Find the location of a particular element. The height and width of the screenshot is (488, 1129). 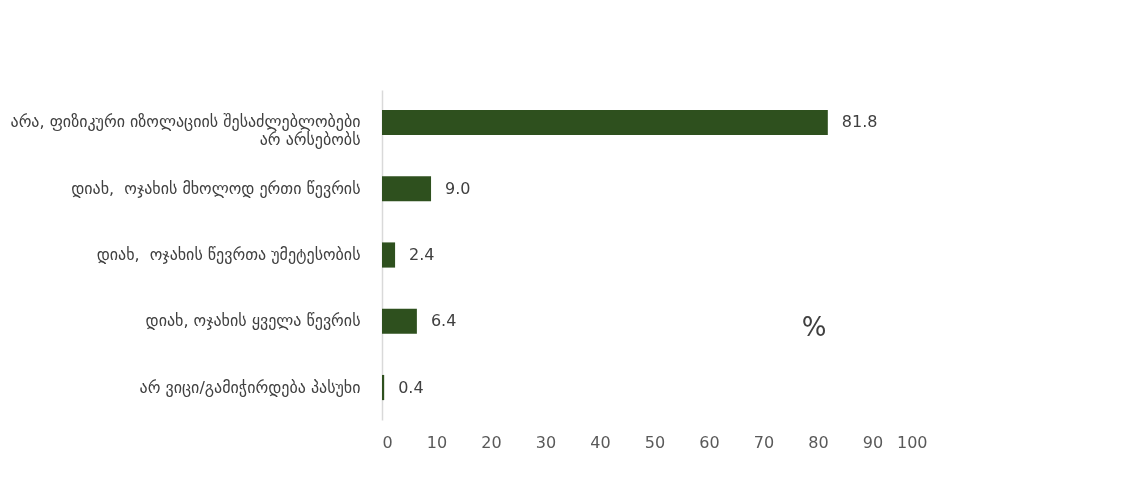

data-label: 9.0 is located at coordinates (458, 188).